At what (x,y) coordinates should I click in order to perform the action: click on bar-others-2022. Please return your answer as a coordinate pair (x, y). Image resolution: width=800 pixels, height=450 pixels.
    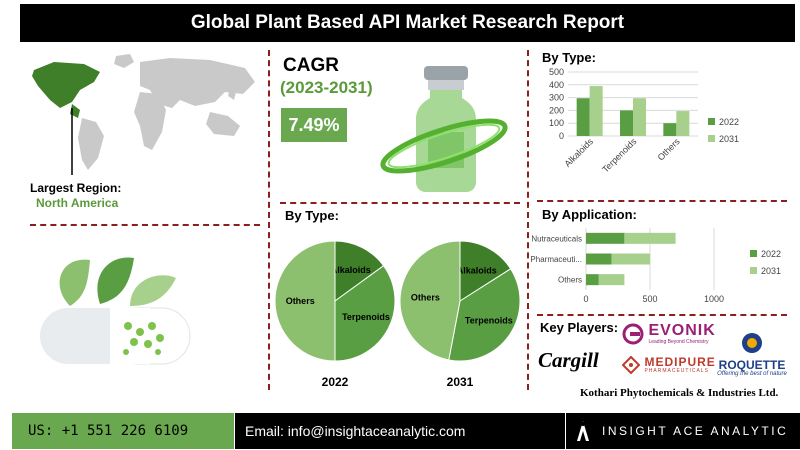
    Looking at the image, I should click on (670, 129).